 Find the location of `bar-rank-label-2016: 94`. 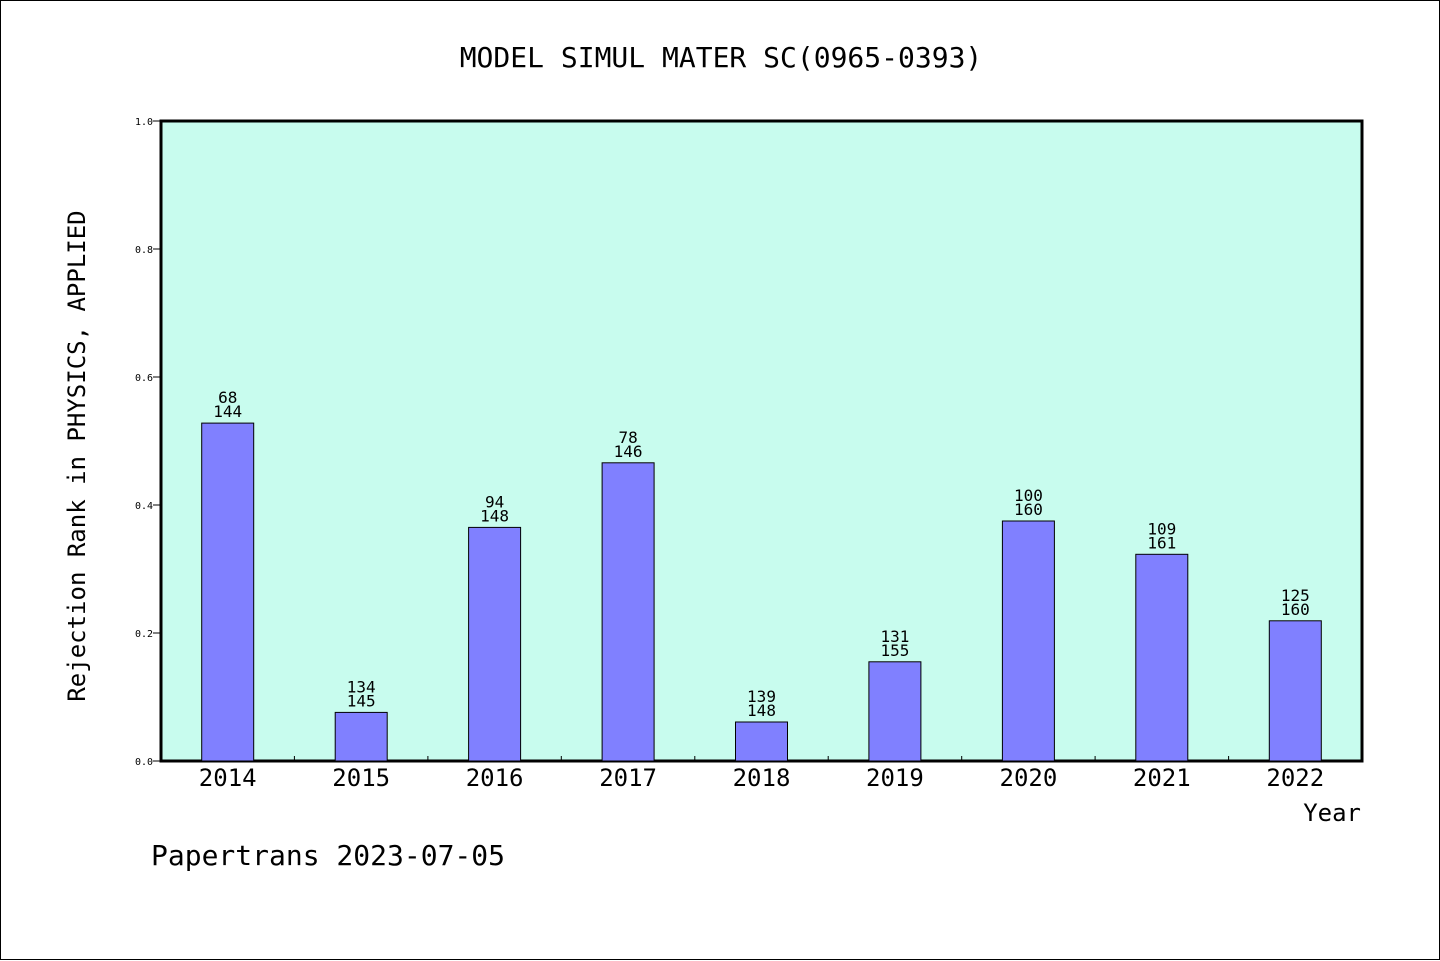

bar-rank-label-2016: 94 is located at coordinates (494, 501).